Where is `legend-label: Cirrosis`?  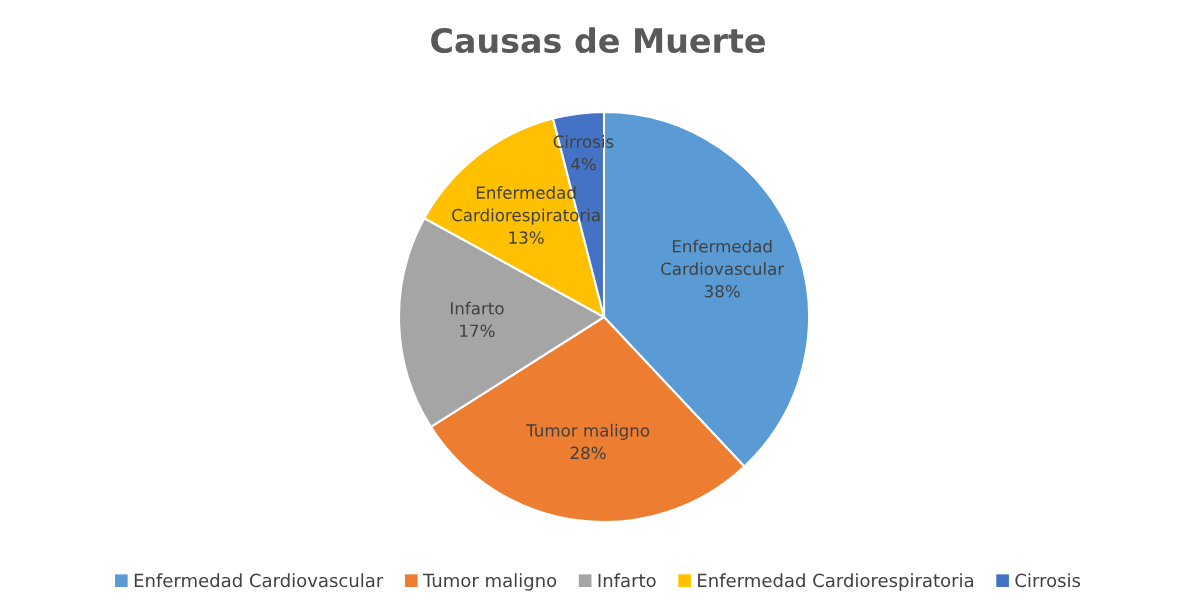
legend-label: Cirrosis is located at coordinates (1048, 580).